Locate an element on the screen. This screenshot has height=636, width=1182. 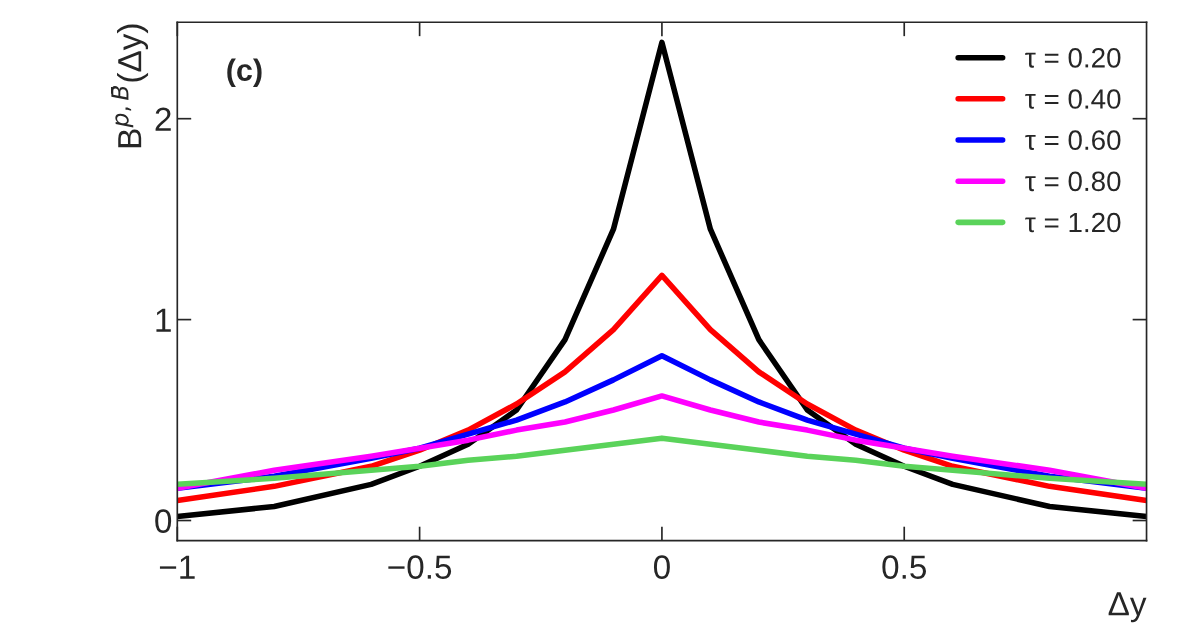
annotation: (c) is located at coordinates (244, 73).